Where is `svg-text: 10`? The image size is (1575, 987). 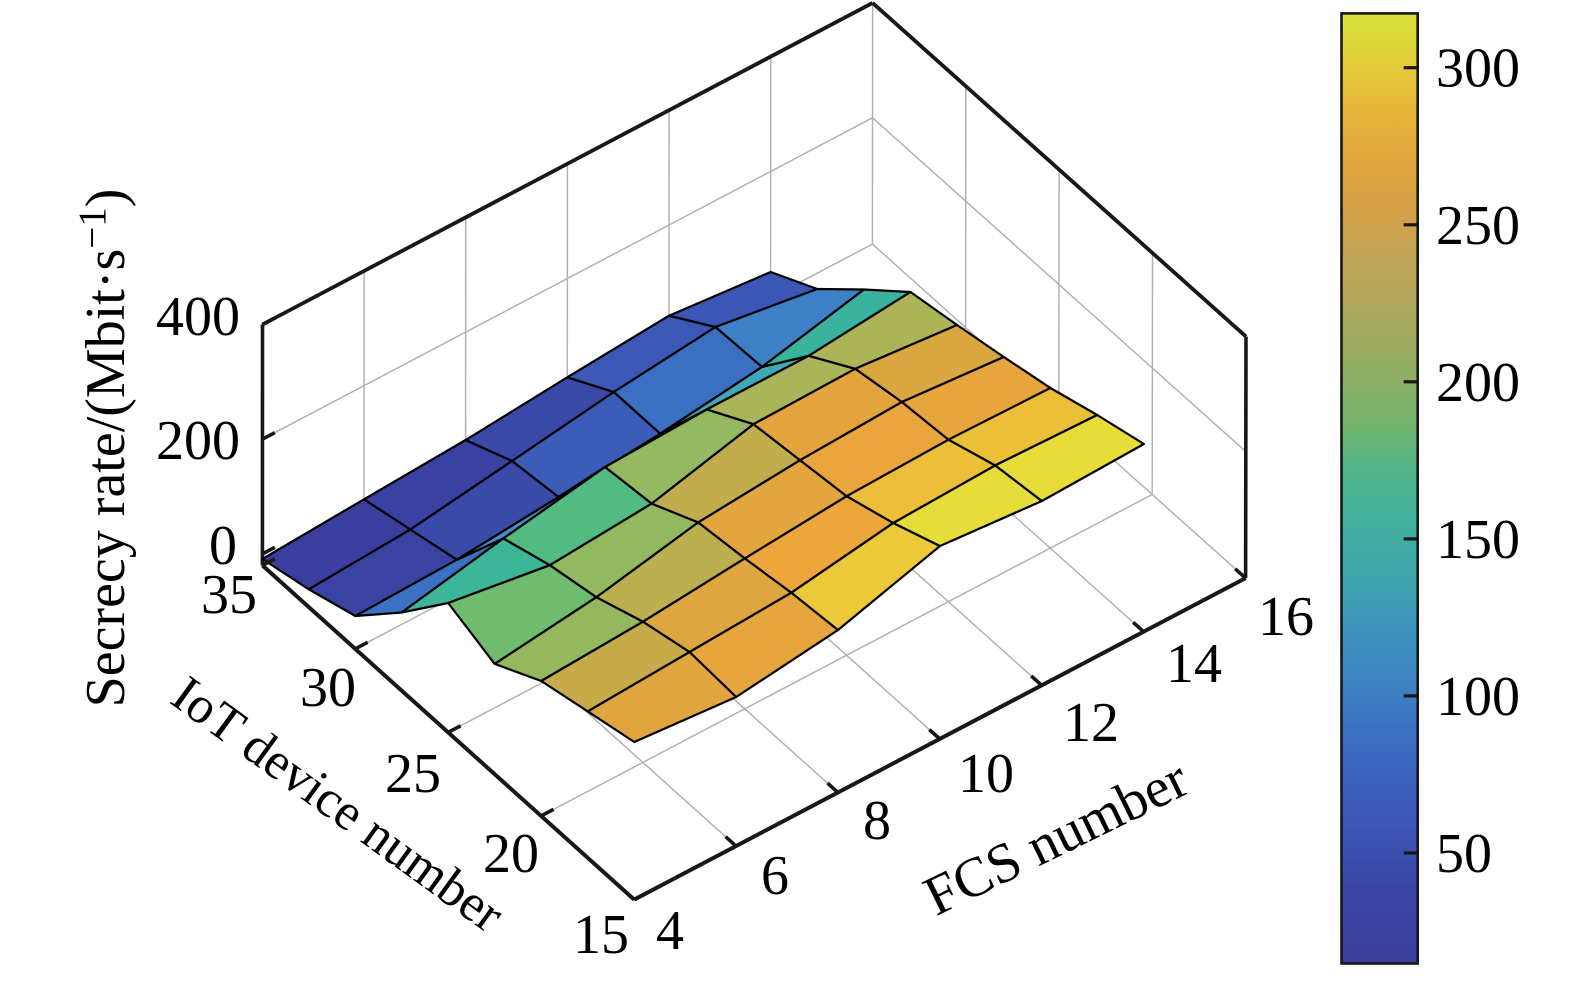 svg-text: 10 is located at coordinates (986, 774).